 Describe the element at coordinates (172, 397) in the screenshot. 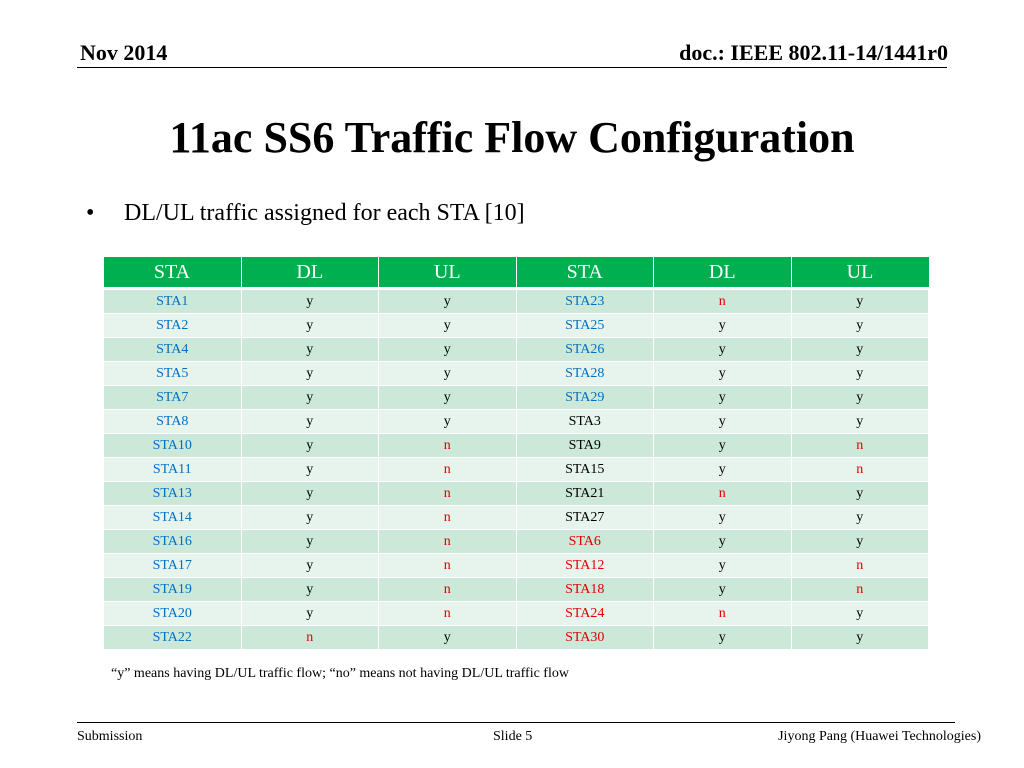

I see `table-cell: STA7` at that location.